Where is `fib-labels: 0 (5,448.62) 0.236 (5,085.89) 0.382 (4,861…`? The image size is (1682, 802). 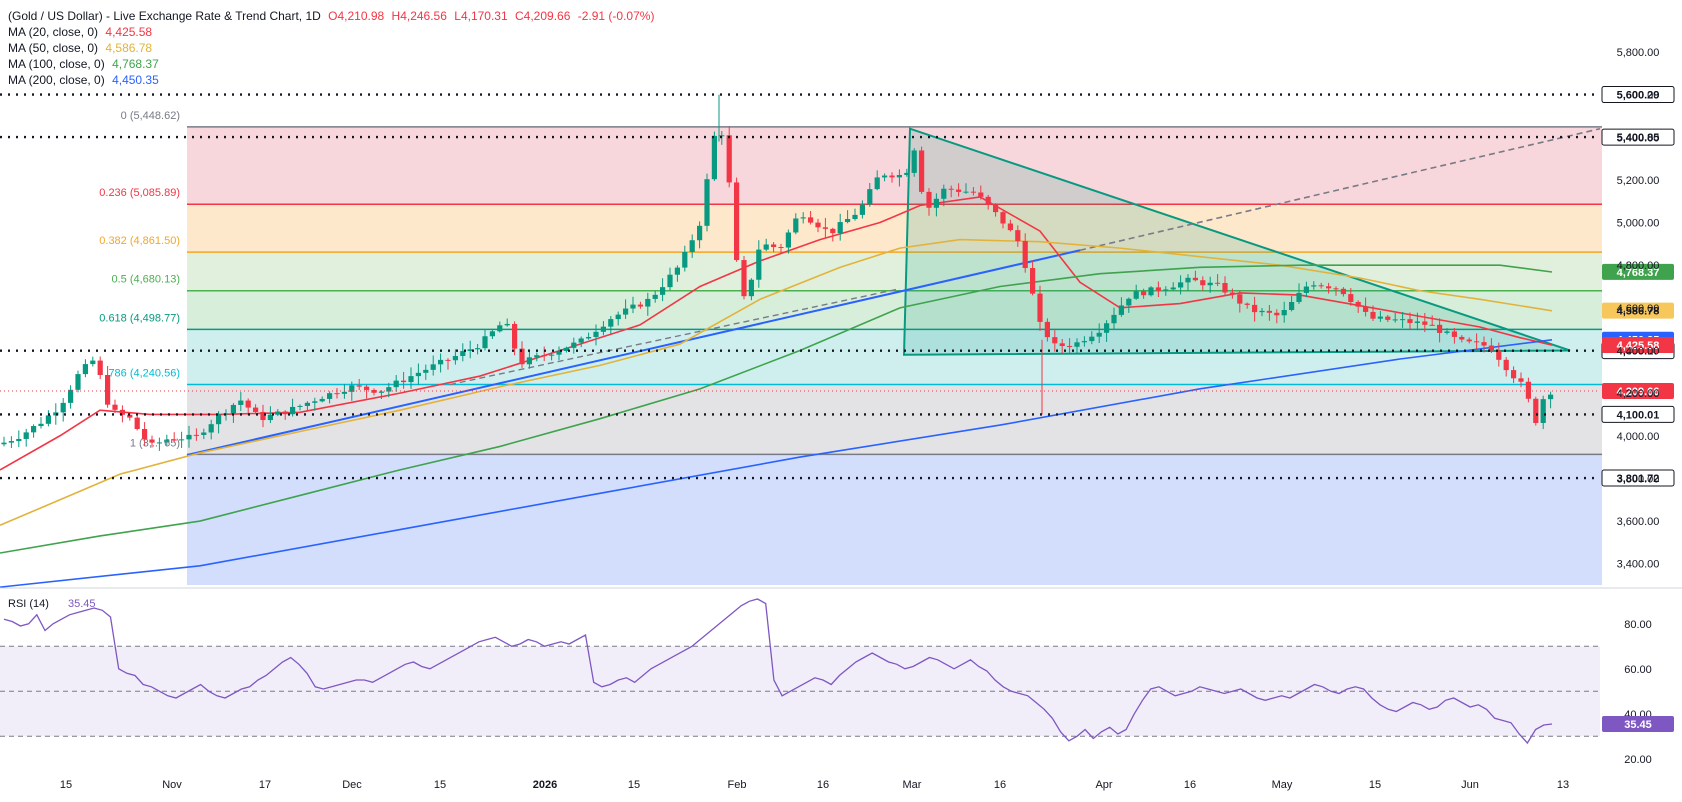 fib-labels: 0 (5,448.62) 0.236 (5,085.89) 0.382 (4,861… is located at coordinates (139, 279).